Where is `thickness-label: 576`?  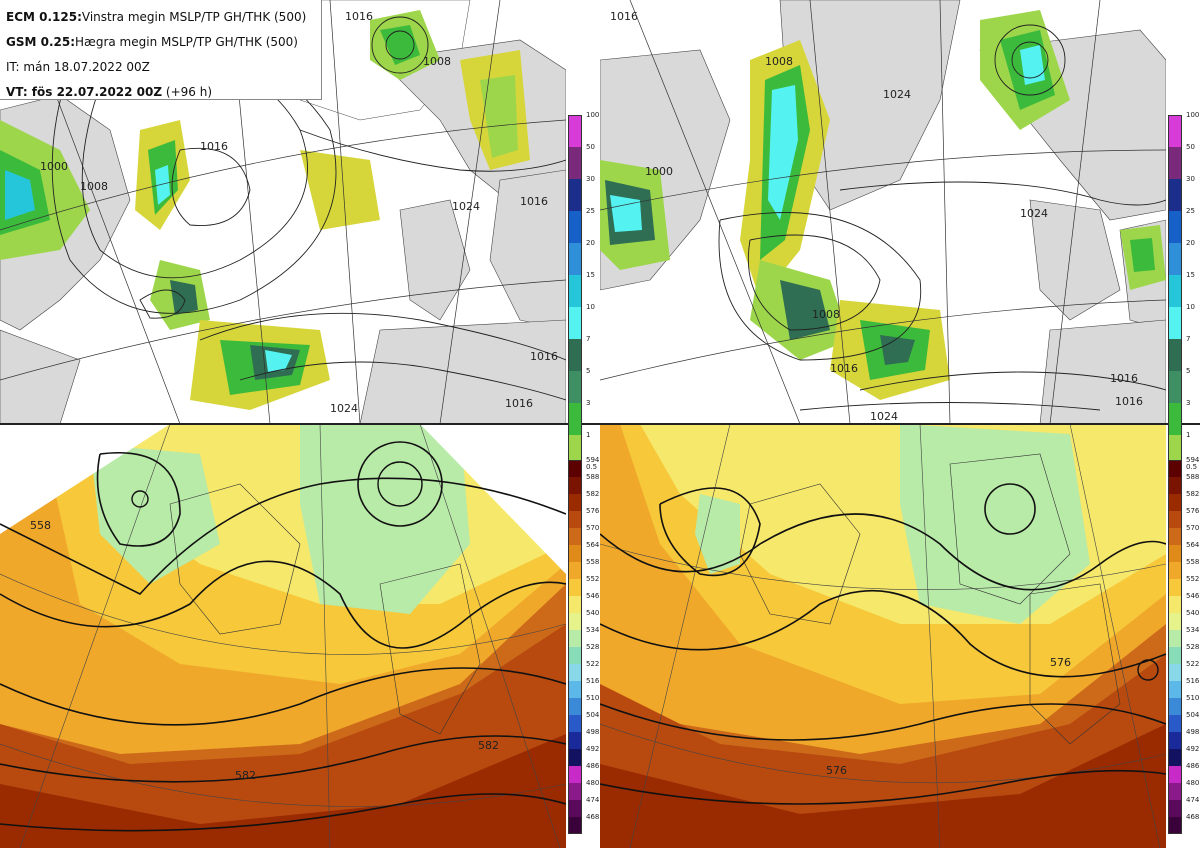
thickness-label: 576 is located at coordinates (1060, 662).